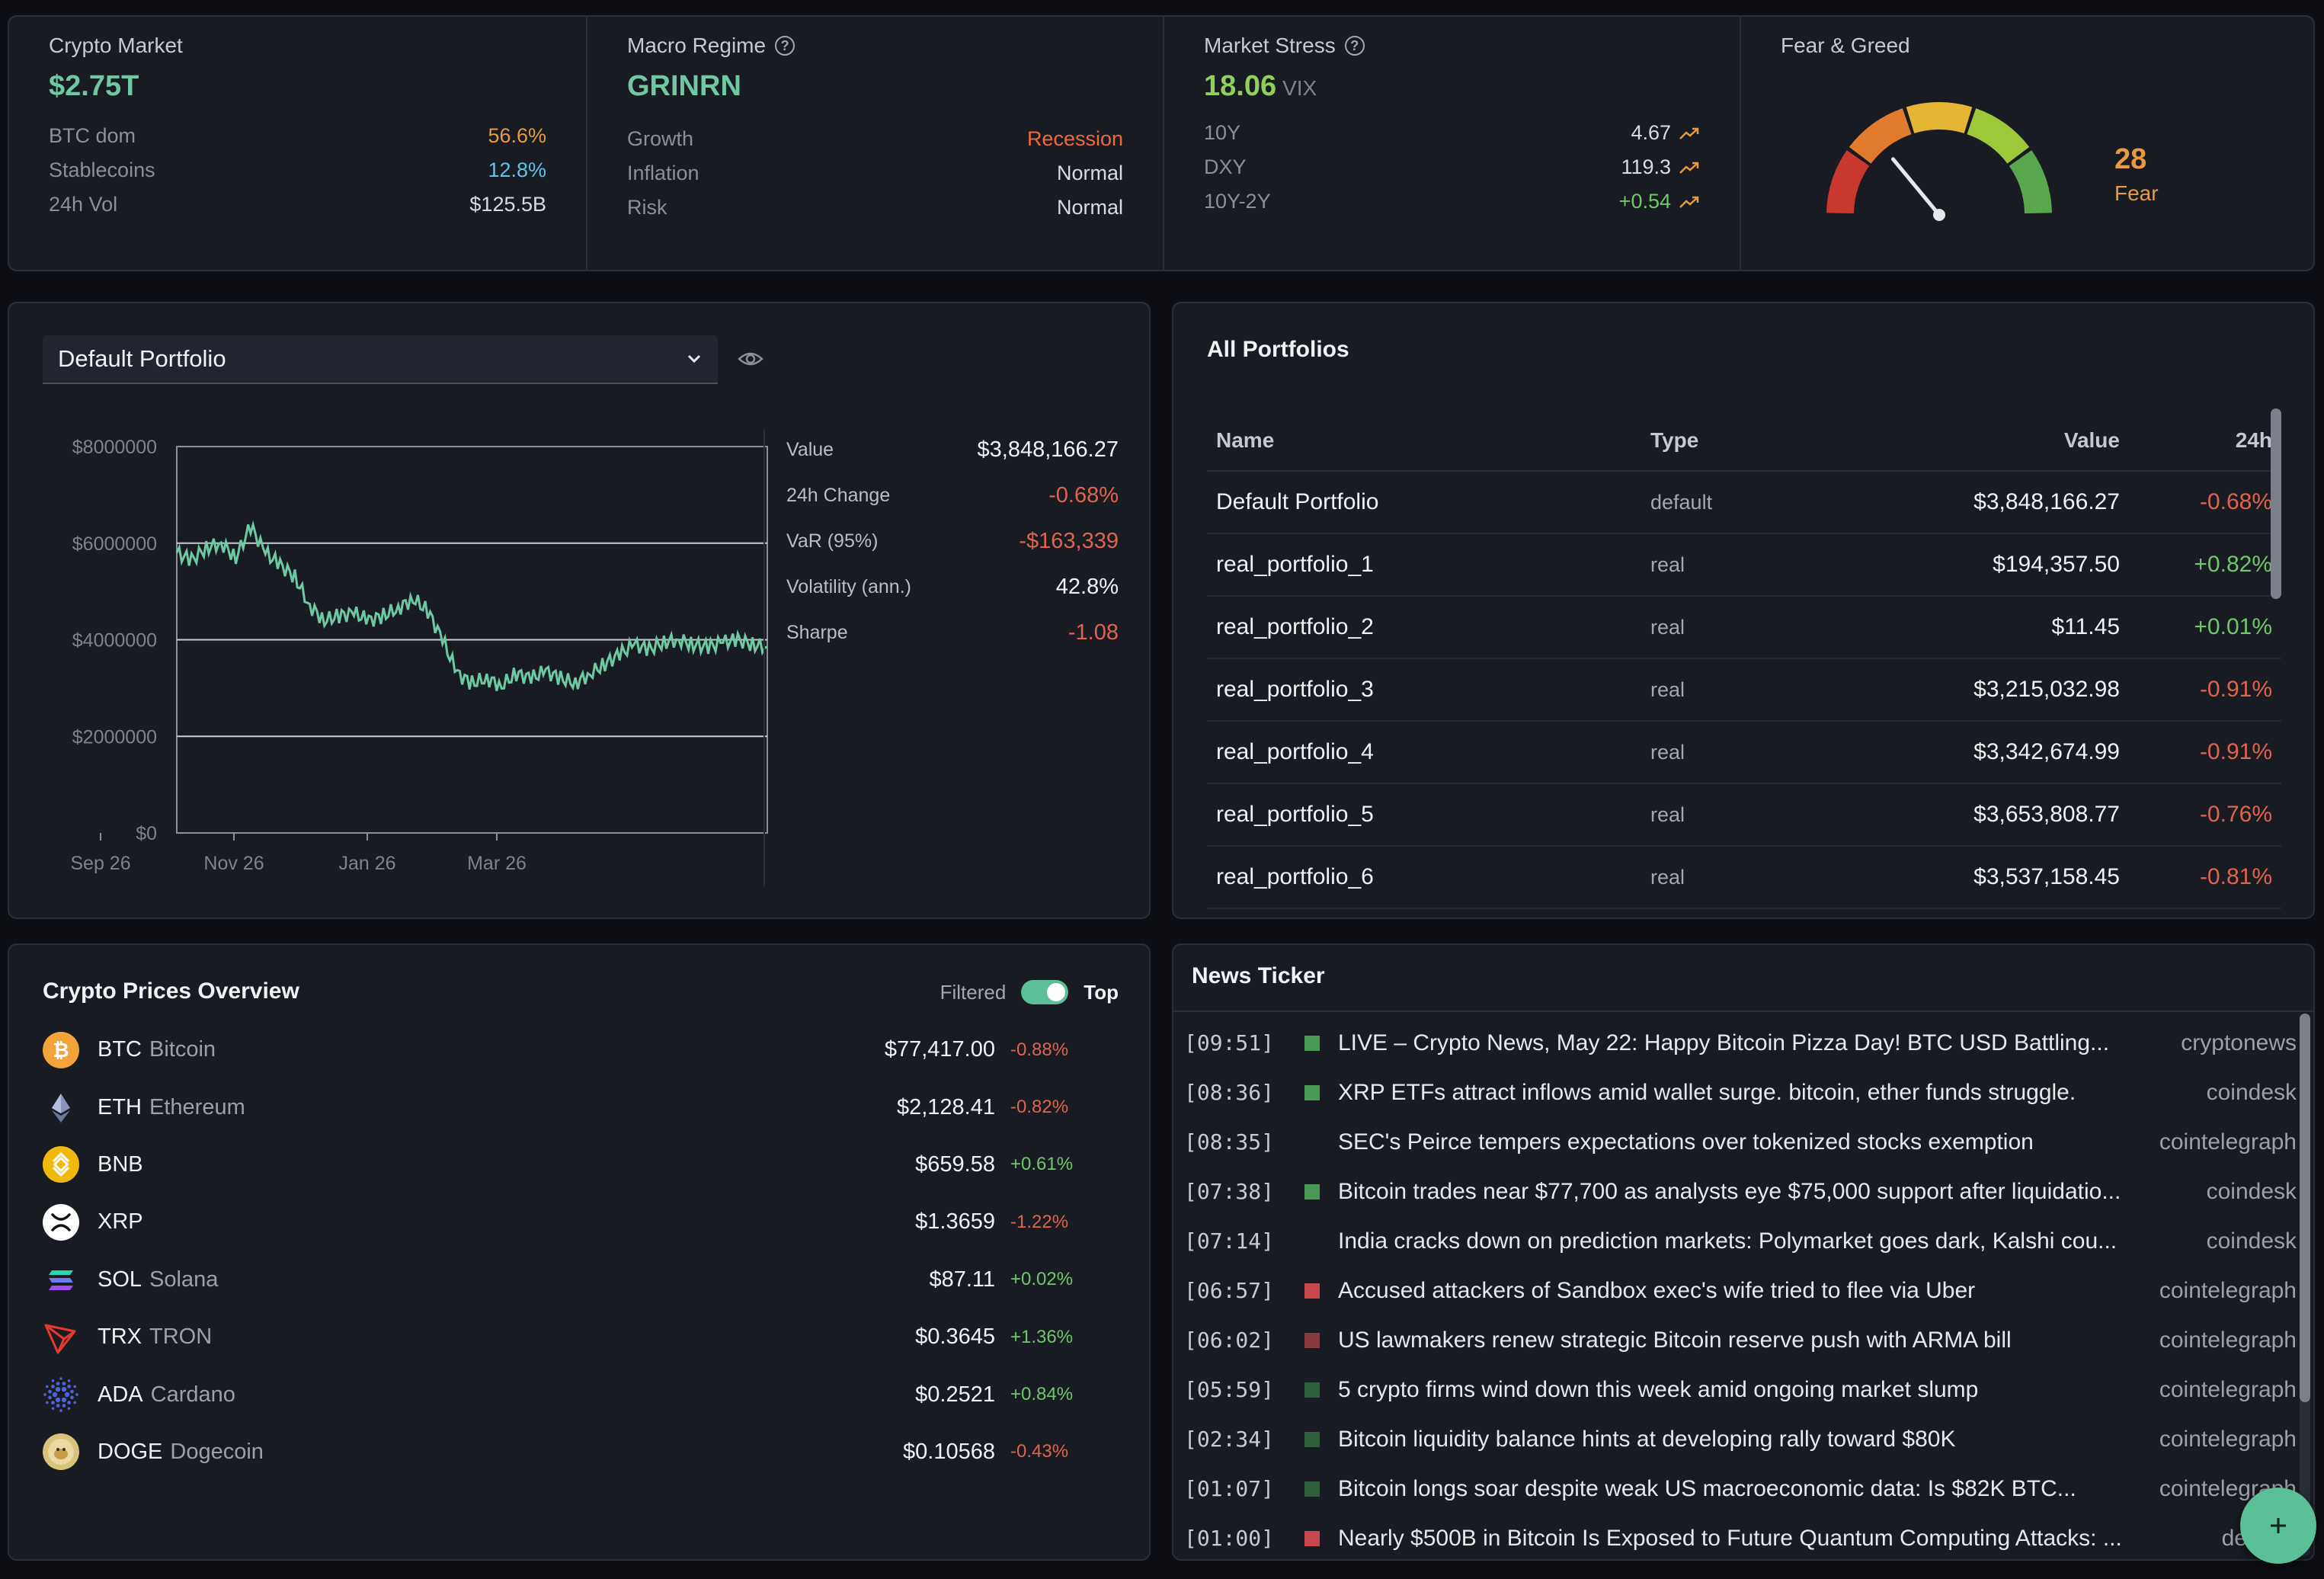 The height and width of the screenshot is (1579, 2324). Describe the element at coordinates (61, 1452) in the screenshot. I see `dogecoin-icon` at that location.